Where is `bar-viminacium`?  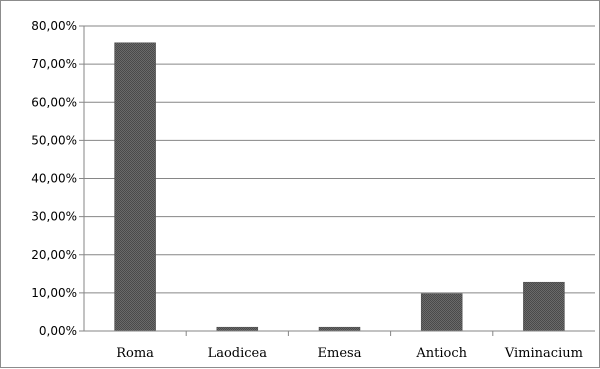
bar-viminacium is located at coordinates (544, 306).